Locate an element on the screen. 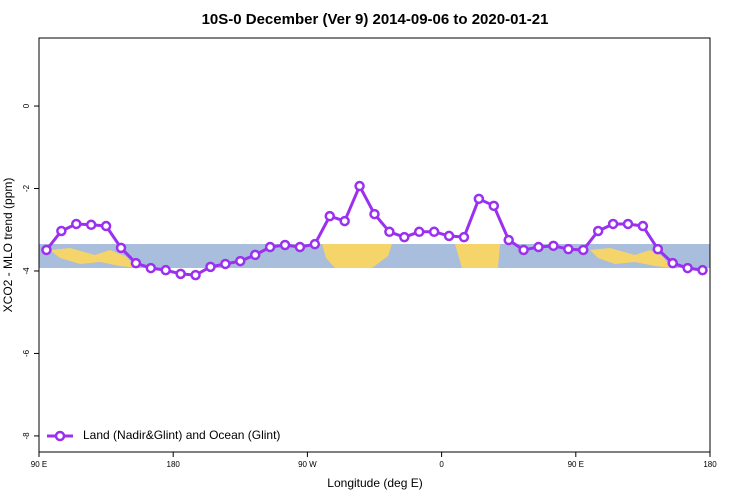  y-tick-label: -8 is located at coordinates (26, 436).